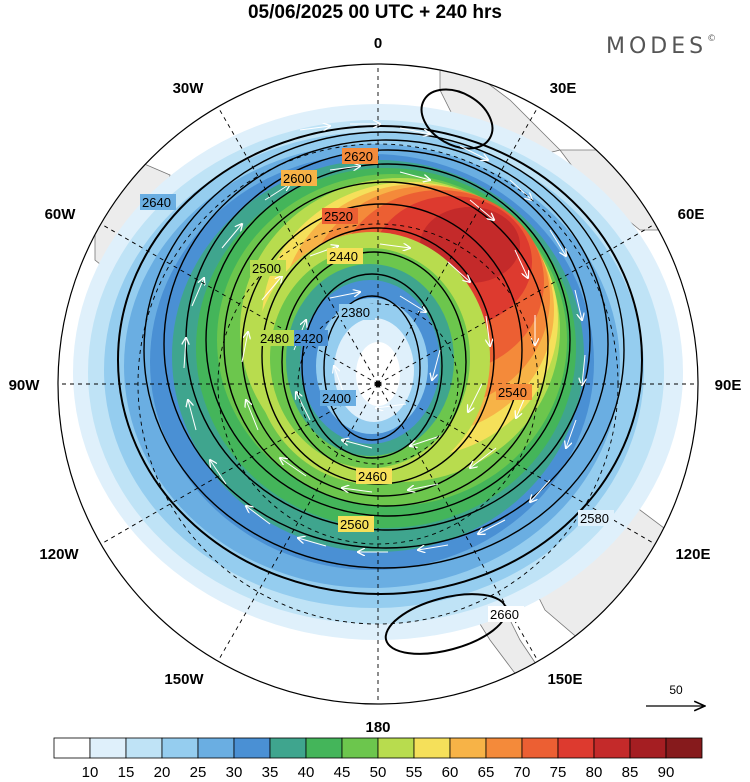 The height and width of the screenshot is (782, 750). Describe the element at coordinates (266, 268) in the screenshot. I see `contour-label: 2500` at that location.